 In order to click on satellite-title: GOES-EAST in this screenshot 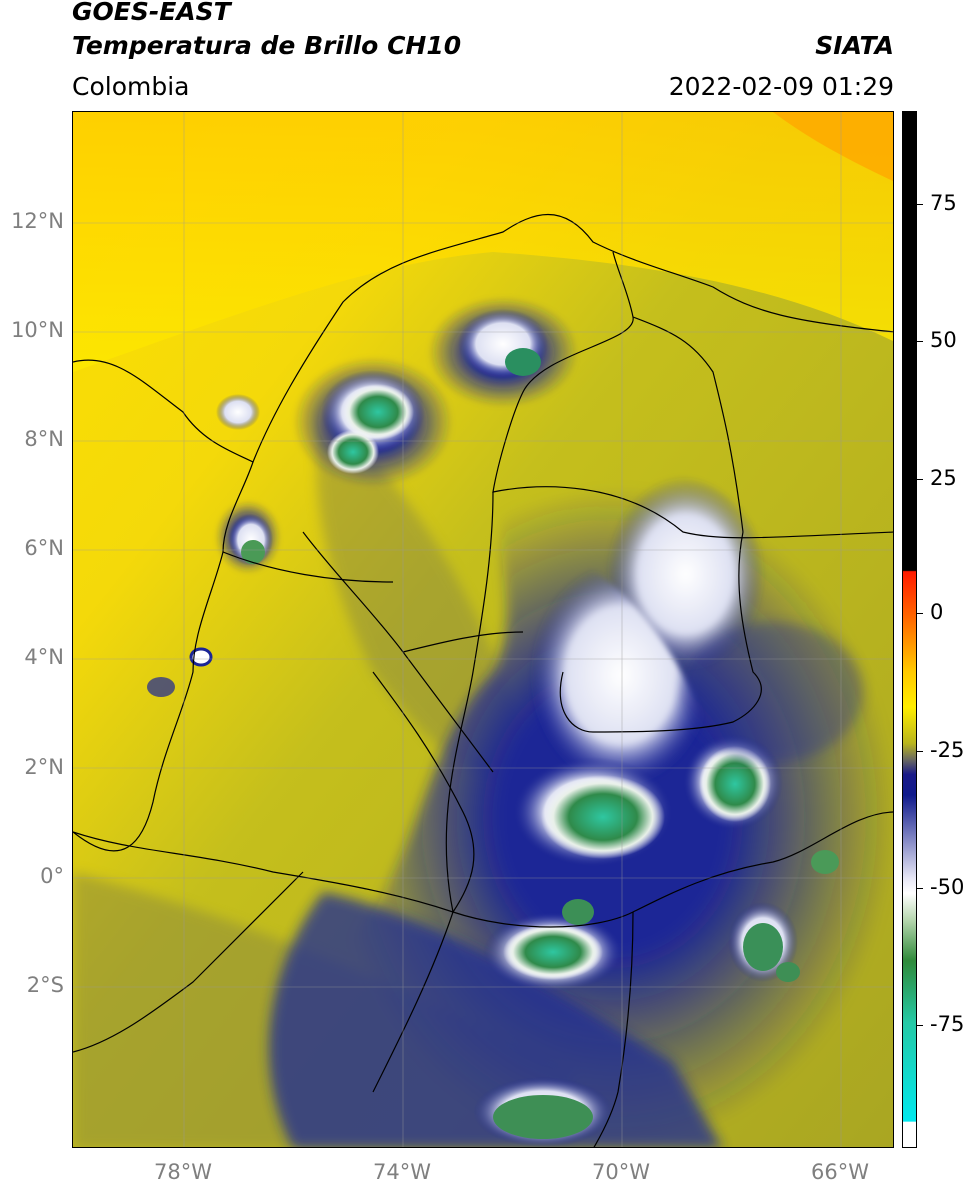, I will do `click(151, 13)`.